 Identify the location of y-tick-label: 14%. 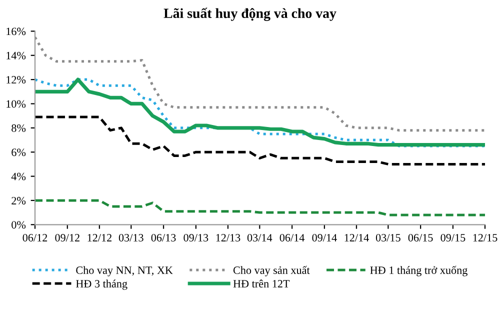
(16, 56).